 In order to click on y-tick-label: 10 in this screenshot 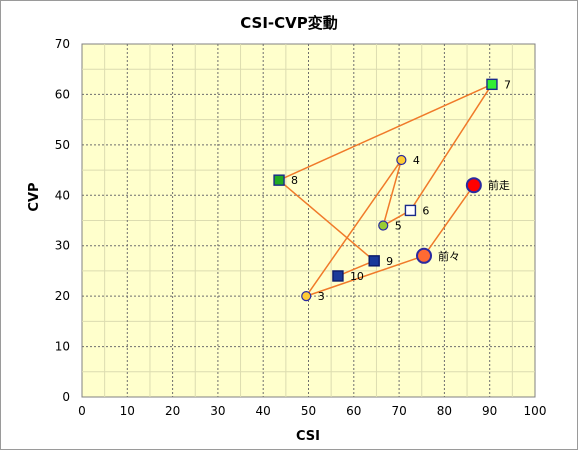, I will do `click(62, 347)`.